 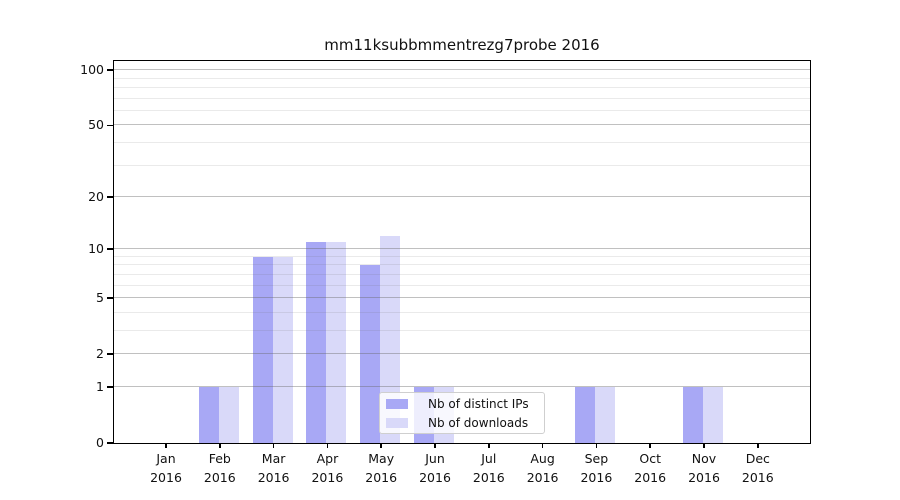 I want to click on bar-downloads-may, so click(x=390, y=339).